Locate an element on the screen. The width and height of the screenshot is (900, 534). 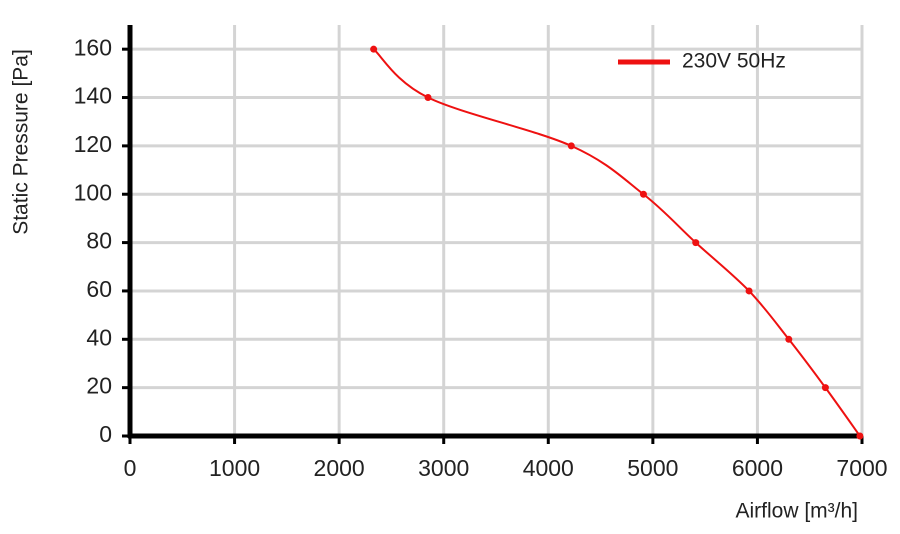
x-tick-label: 1000 is located at coordinates (234, 468).